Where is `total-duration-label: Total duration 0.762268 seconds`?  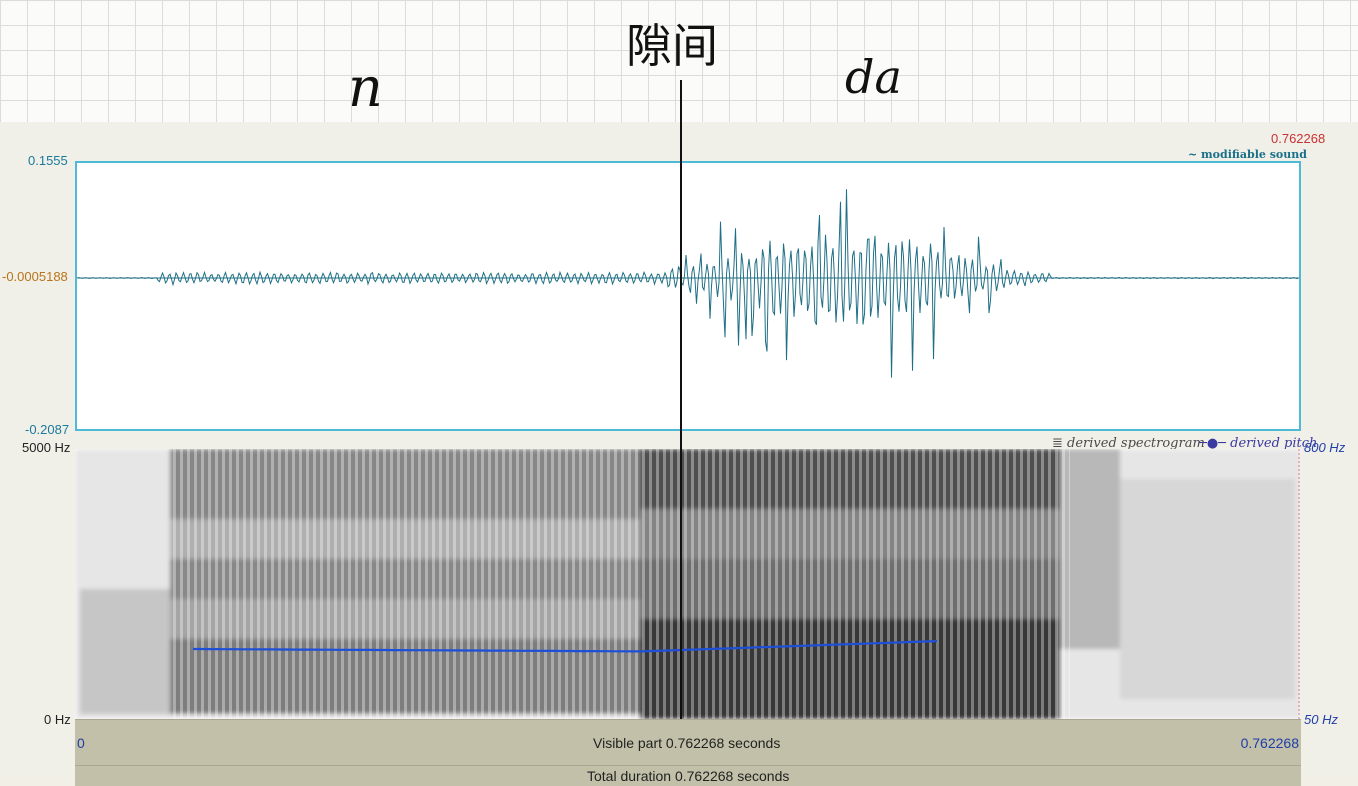 total-duration-label: Total duration 0.762268 seconds is located at coordinates (688, 776).